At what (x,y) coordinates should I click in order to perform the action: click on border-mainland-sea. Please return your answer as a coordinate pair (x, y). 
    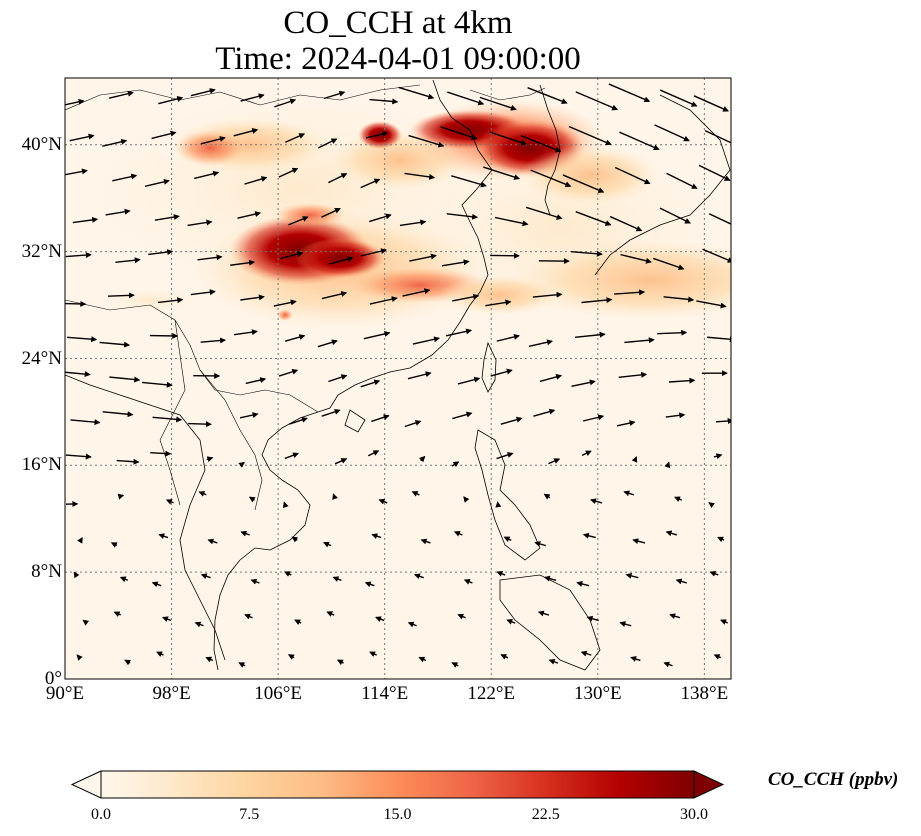
    Looking at the image, I should click on (145, 517).